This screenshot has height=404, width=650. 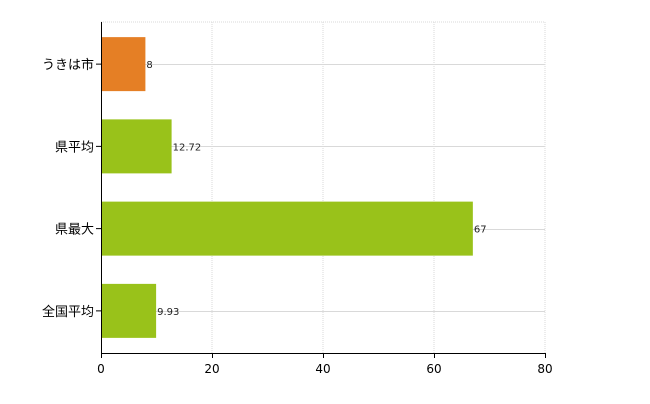 What do you see at coordinates (74, 147) in the screenshot?
I see `y-tick-label: 県平均` at bounding box center [74, 147].